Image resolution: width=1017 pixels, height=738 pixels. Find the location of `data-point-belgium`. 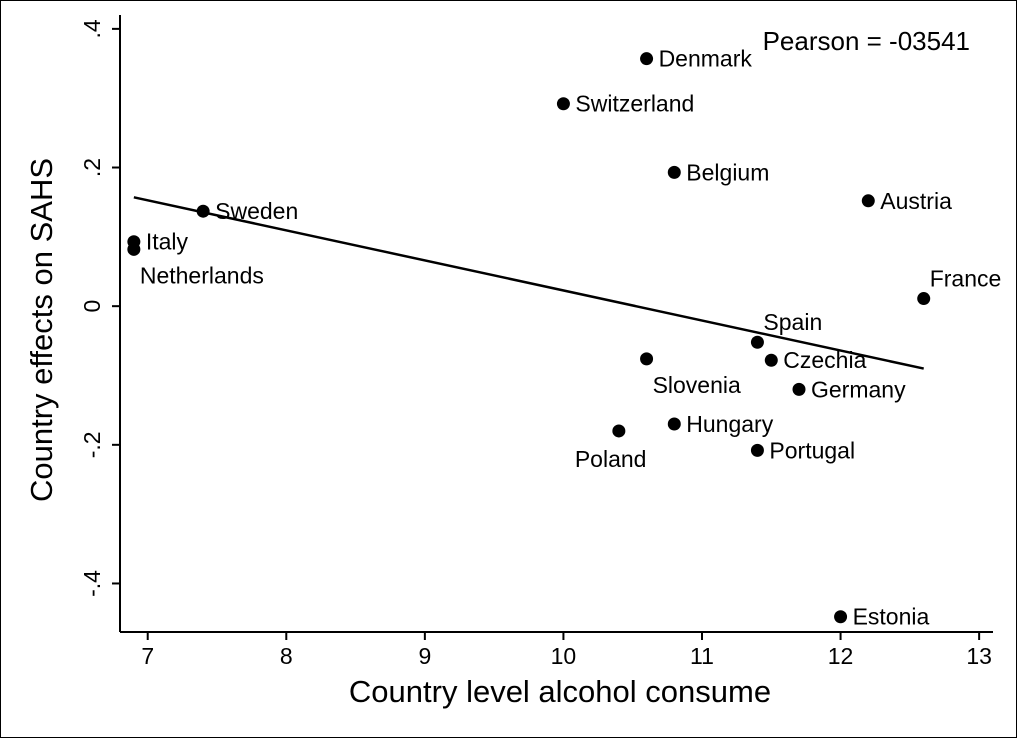

data-point-belgium is located at coordinates (674, 172).